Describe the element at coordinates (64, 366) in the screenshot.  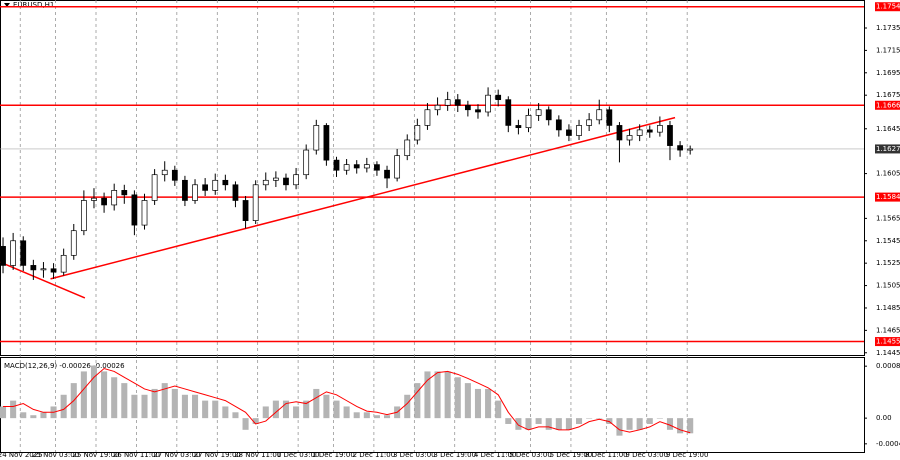
I see `macd-title: MACD(12,26,9) -0.00026 -0.00026` at that location.